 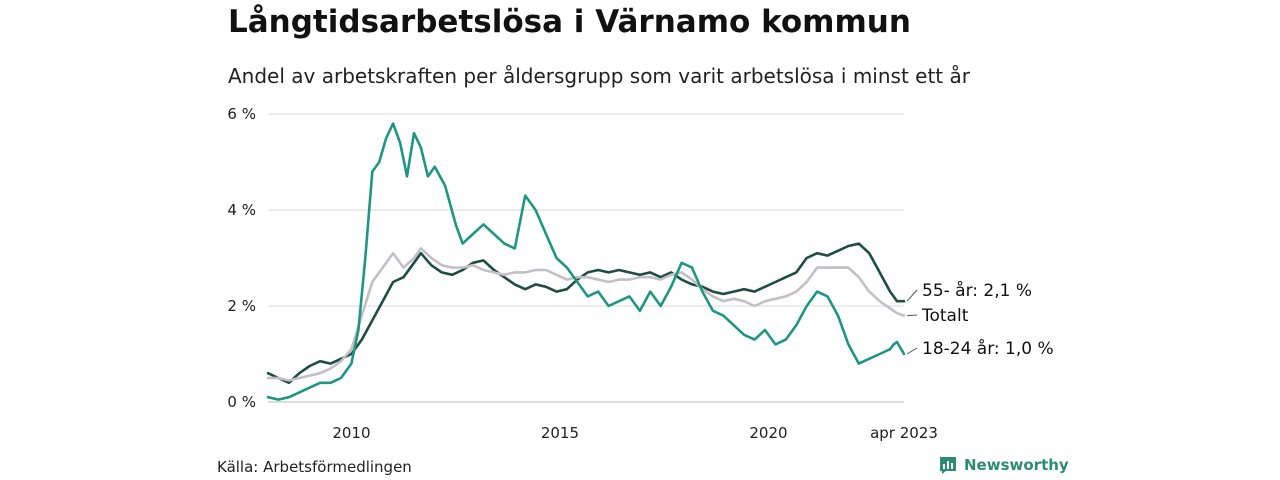 I want to click on y-tick-label: 6 %, so click(x=241, y=114).